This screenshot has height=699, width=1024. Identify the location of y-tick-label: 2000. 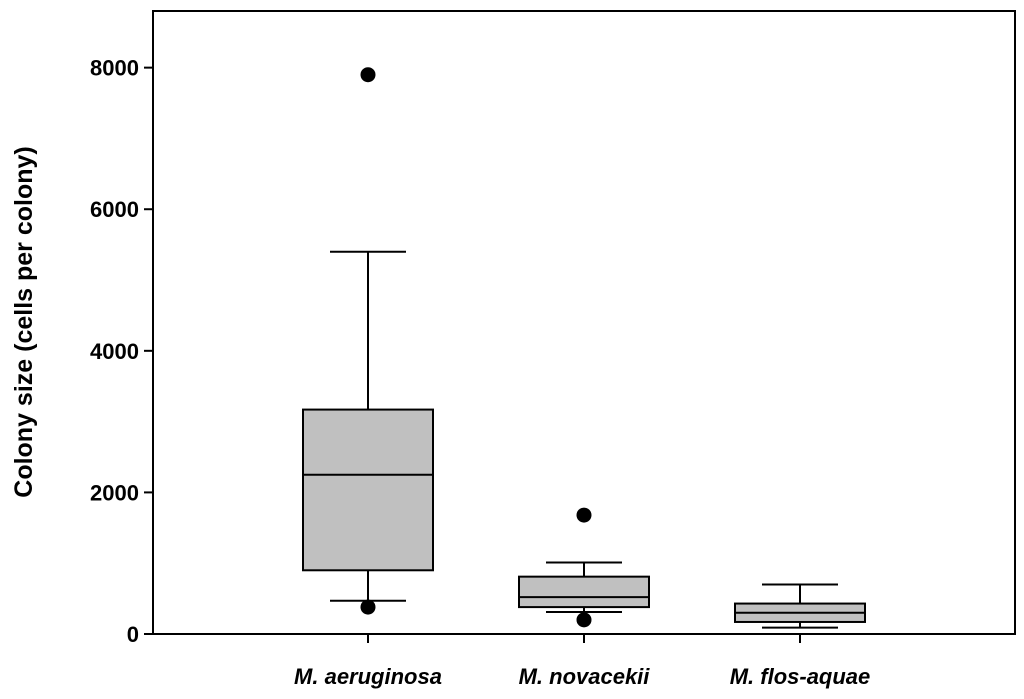
(114, 492).